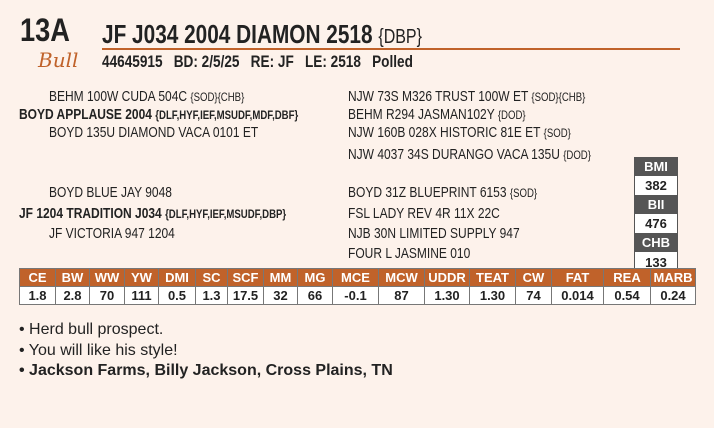 The height and width of the screenshot is (428, 714). I want to click on epd-value: 66, so click(315, 295).